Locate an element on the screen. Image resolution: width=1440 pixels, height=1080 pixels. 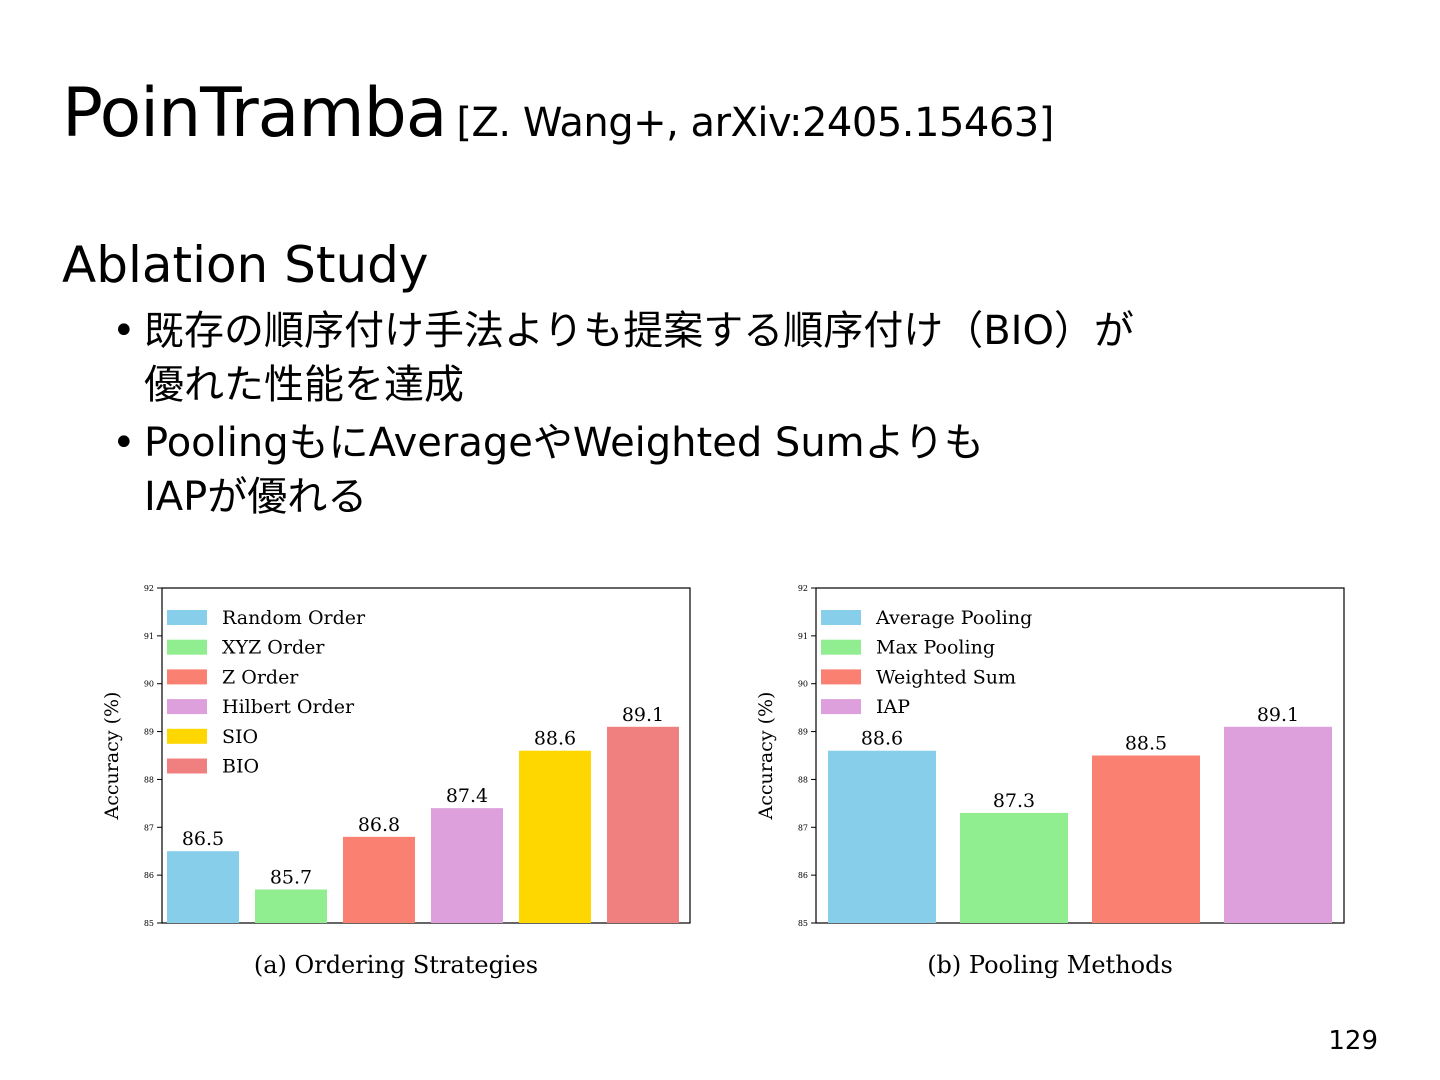
ordering-data-label: 86.5 is located at coordinates (203, 839).